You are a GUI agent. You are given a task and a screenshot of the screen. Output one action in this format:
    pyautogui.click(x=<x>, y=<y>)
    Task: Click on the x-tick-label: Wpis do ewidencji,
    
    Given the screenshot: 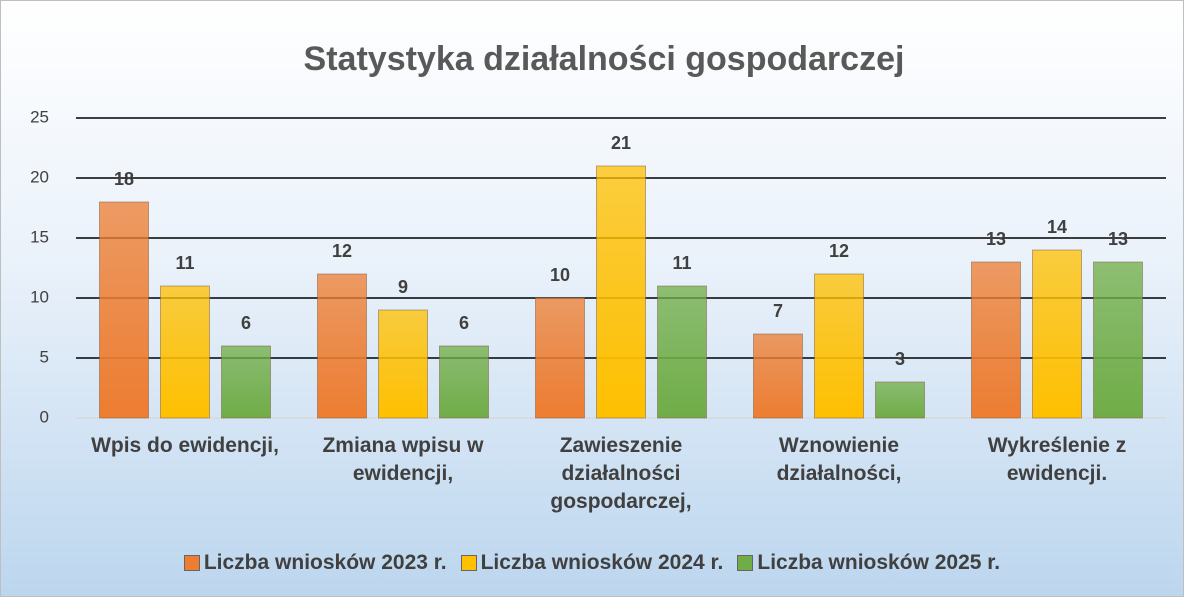 What is the action you would take?
    pyautogui.click(x=185, y=445)
    